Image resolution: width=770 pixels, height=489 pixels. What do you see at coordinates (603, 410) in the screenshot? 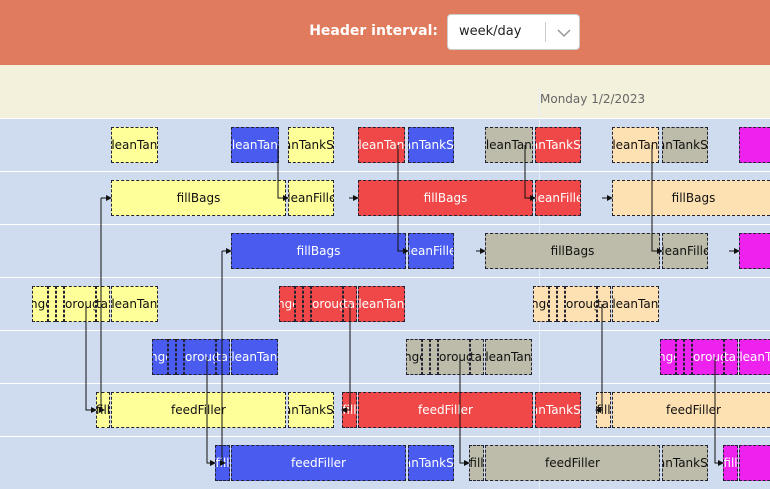
I see `task-label: fill` at bounding box center [603, 410].